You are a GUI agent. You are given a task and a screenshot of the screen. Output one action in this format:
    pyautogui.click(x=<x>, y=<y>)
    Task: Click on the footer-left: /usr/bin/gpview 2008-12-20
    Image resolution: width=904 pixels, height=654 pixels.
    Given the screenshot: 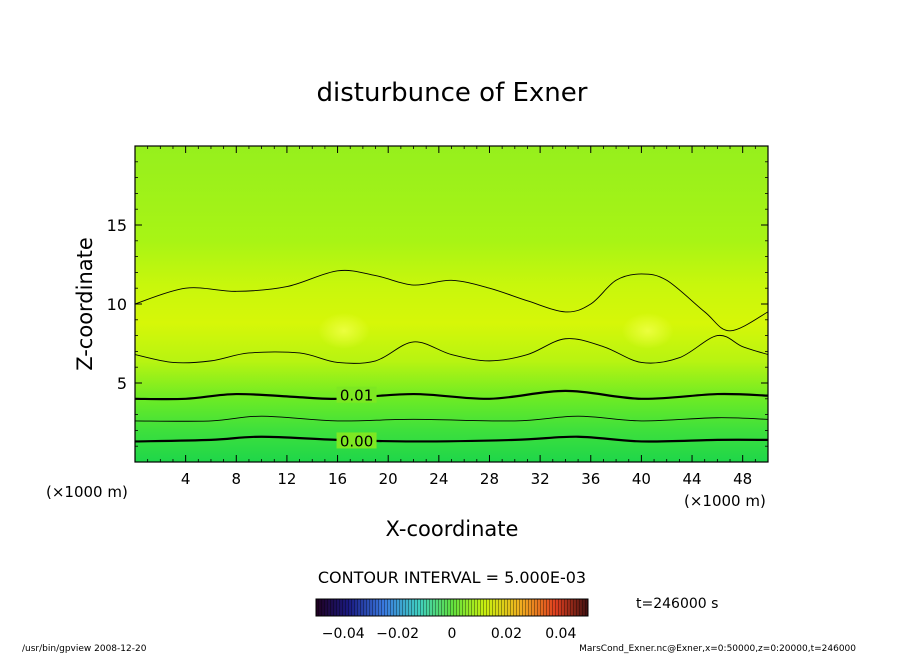 What is the action you would take?
    pyautogui.click(x=84, y=649)
    